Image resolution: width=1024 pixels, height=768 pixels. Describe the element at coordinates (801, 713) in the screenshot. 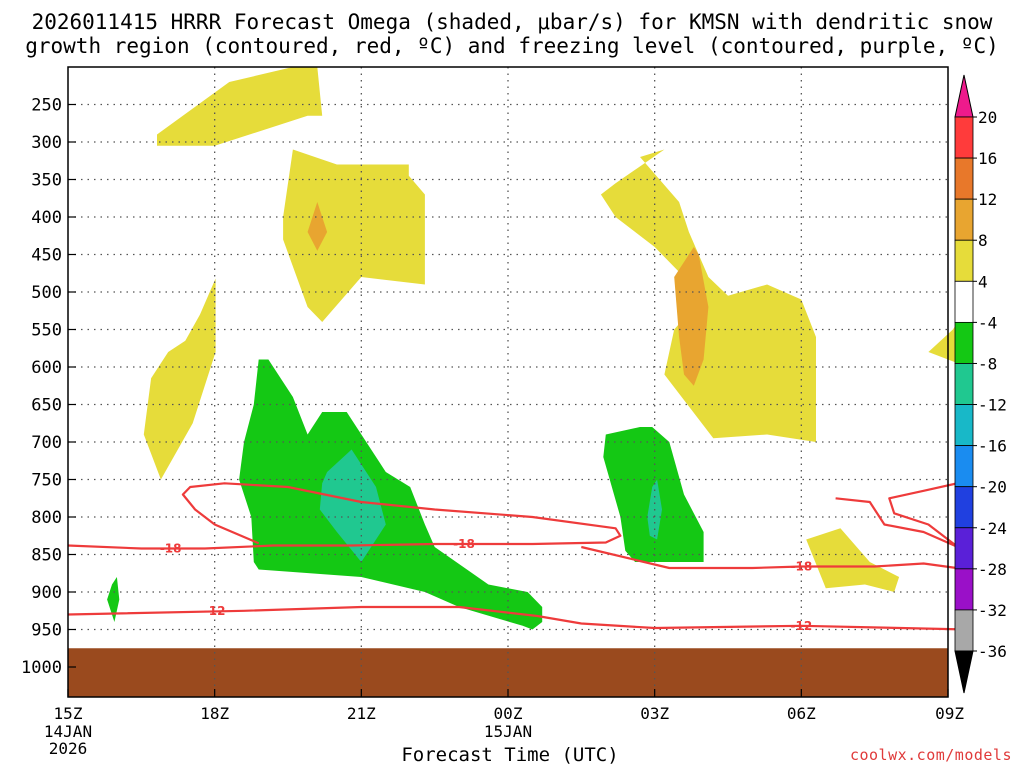

I see `x-tick-label-15: 06Z` at that location.